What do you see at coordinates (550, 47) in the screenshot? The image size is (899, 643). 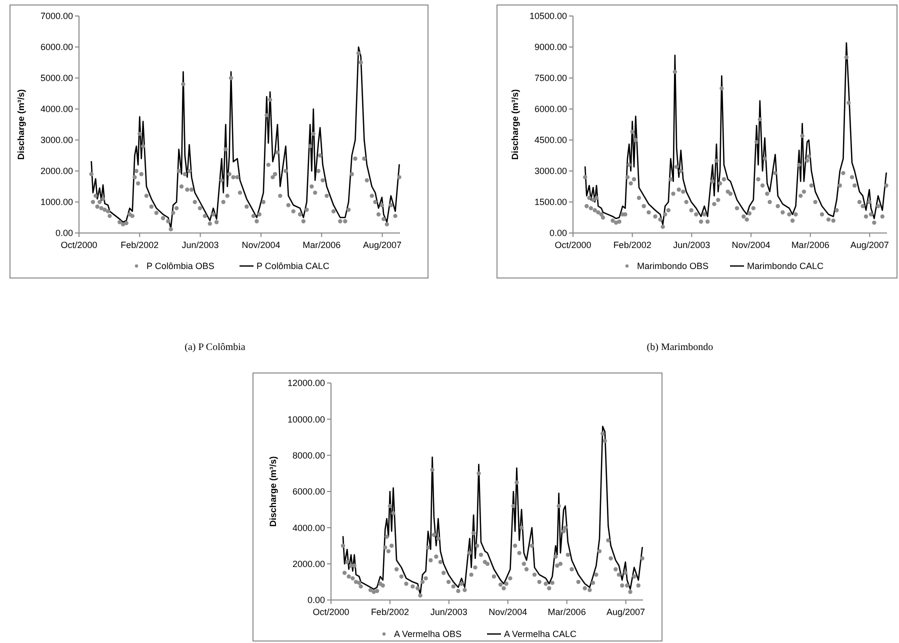 I see `y-tick-label: 9000.00` at bounding box center [550, 47].